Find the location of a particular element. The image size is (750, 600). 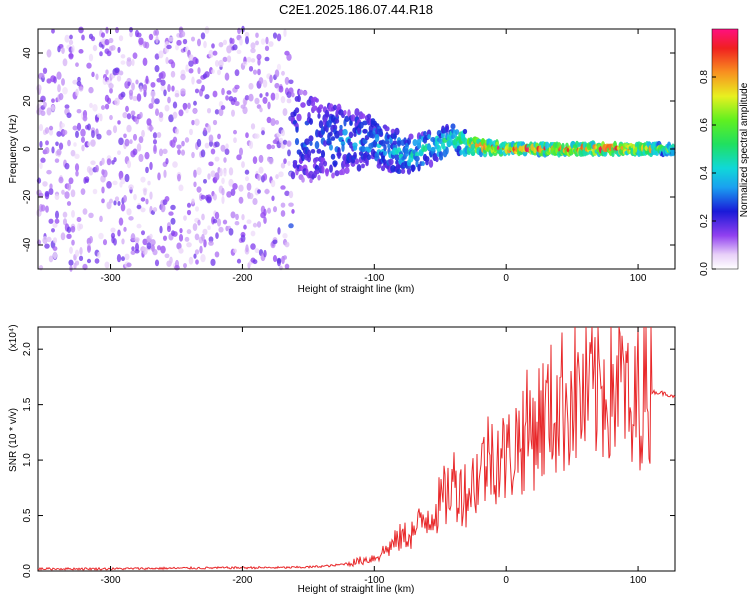

x-tick-label: -200 is located at coordinates (242, 278).